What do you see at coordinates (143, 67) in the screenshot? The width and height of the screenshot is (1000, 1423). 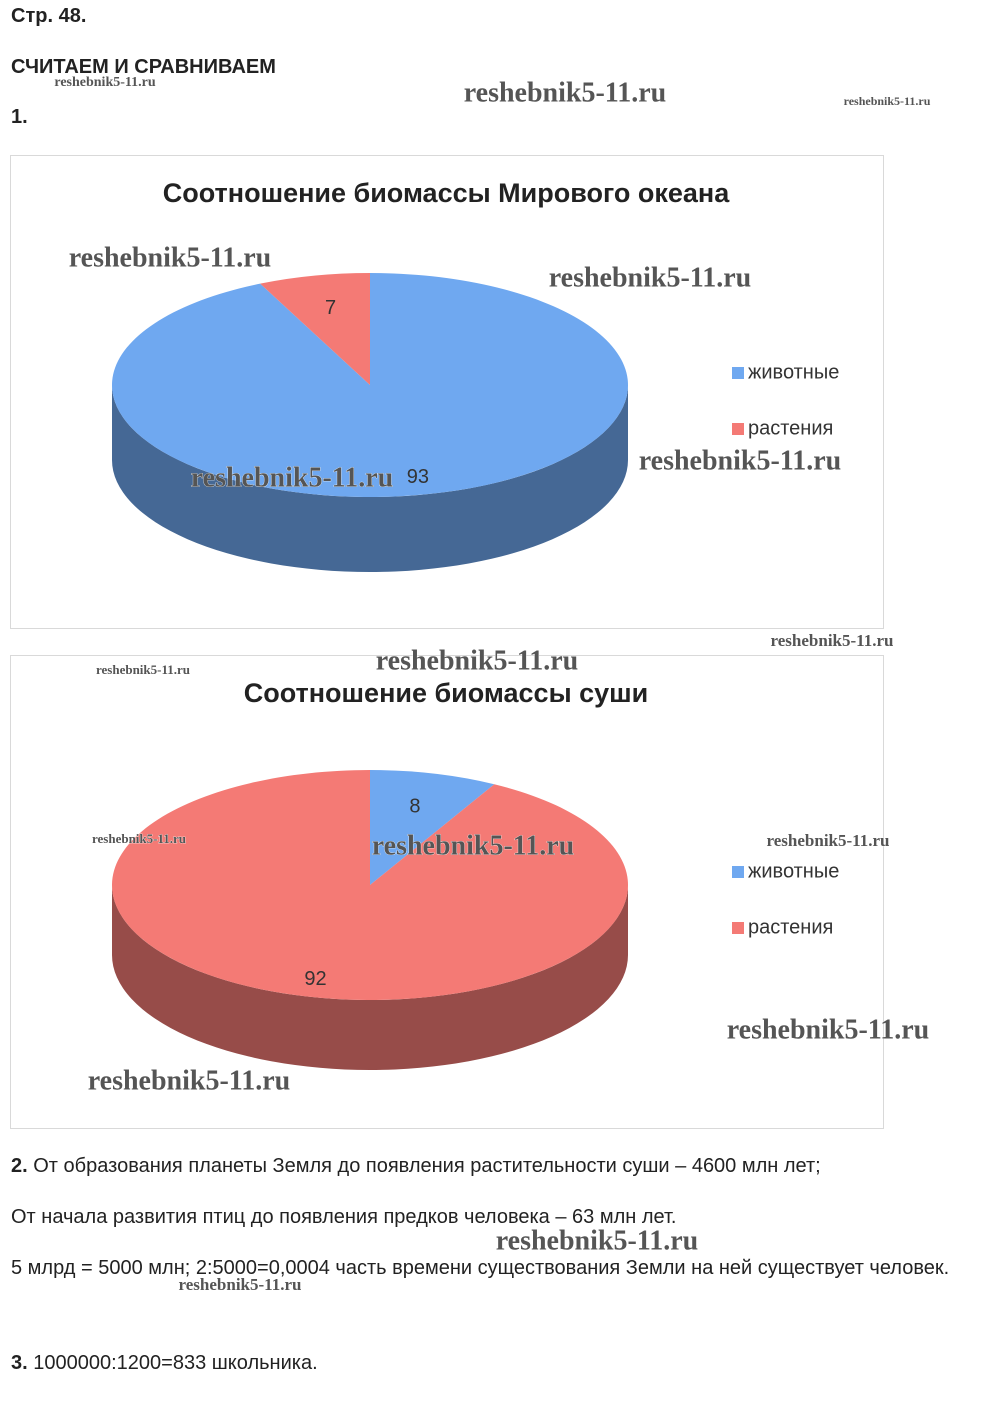 I see `section-title: СЧИТАЕМ И СРАВНИВАЕМ` at bounding box center [143, 67].